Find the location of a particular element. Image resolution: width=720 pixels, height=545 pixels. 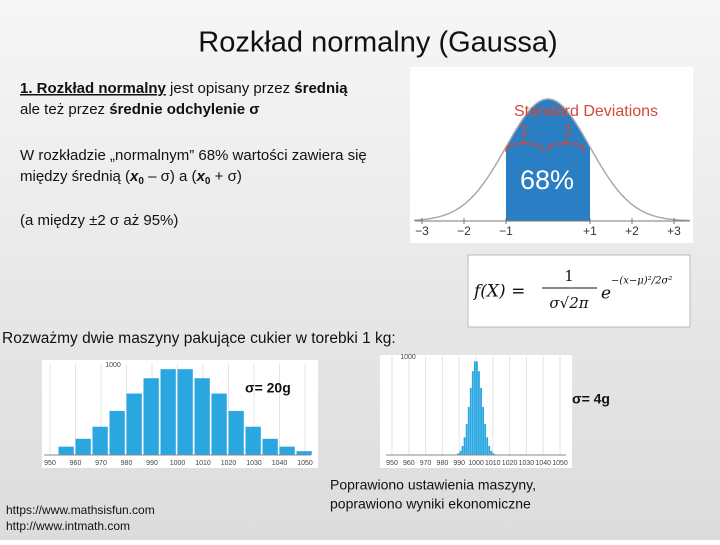

source-link: http://www.intmath.com is located at coordinates (68, 526).